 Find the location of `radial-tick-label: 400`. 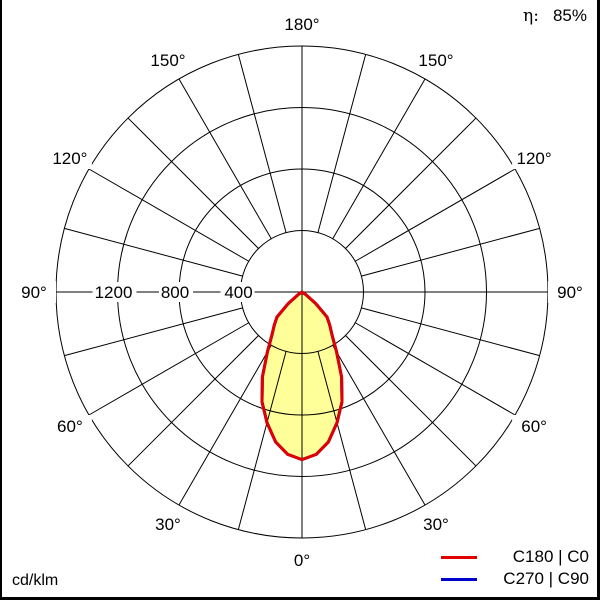

radial-tick-label: 400 is located at coordinates (238, 292).